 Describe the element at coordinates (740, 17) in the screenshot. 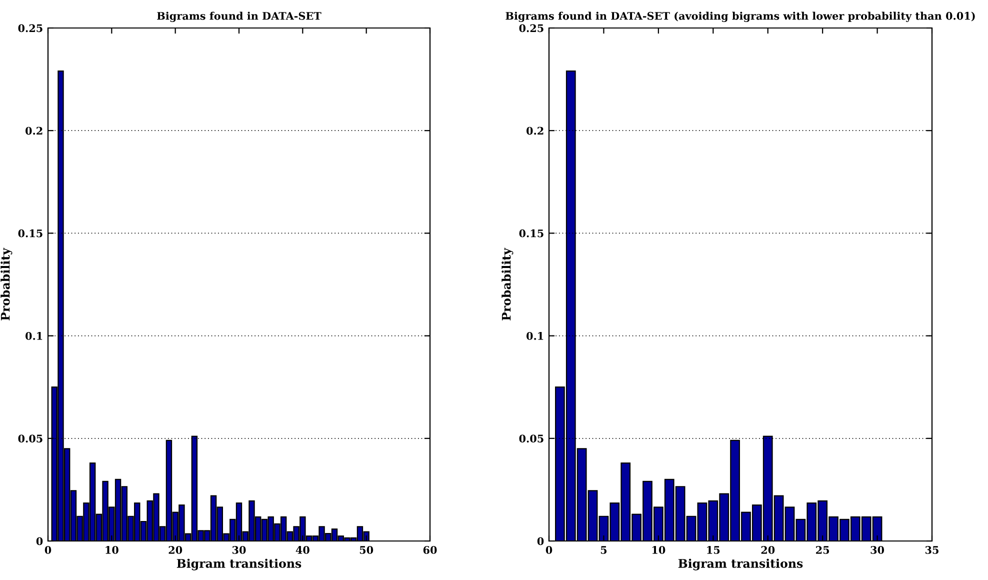

I see `chart-title: Bigrams found in DATA-SET (avoiding bigrams with lower probability than 0.01)` at that location.